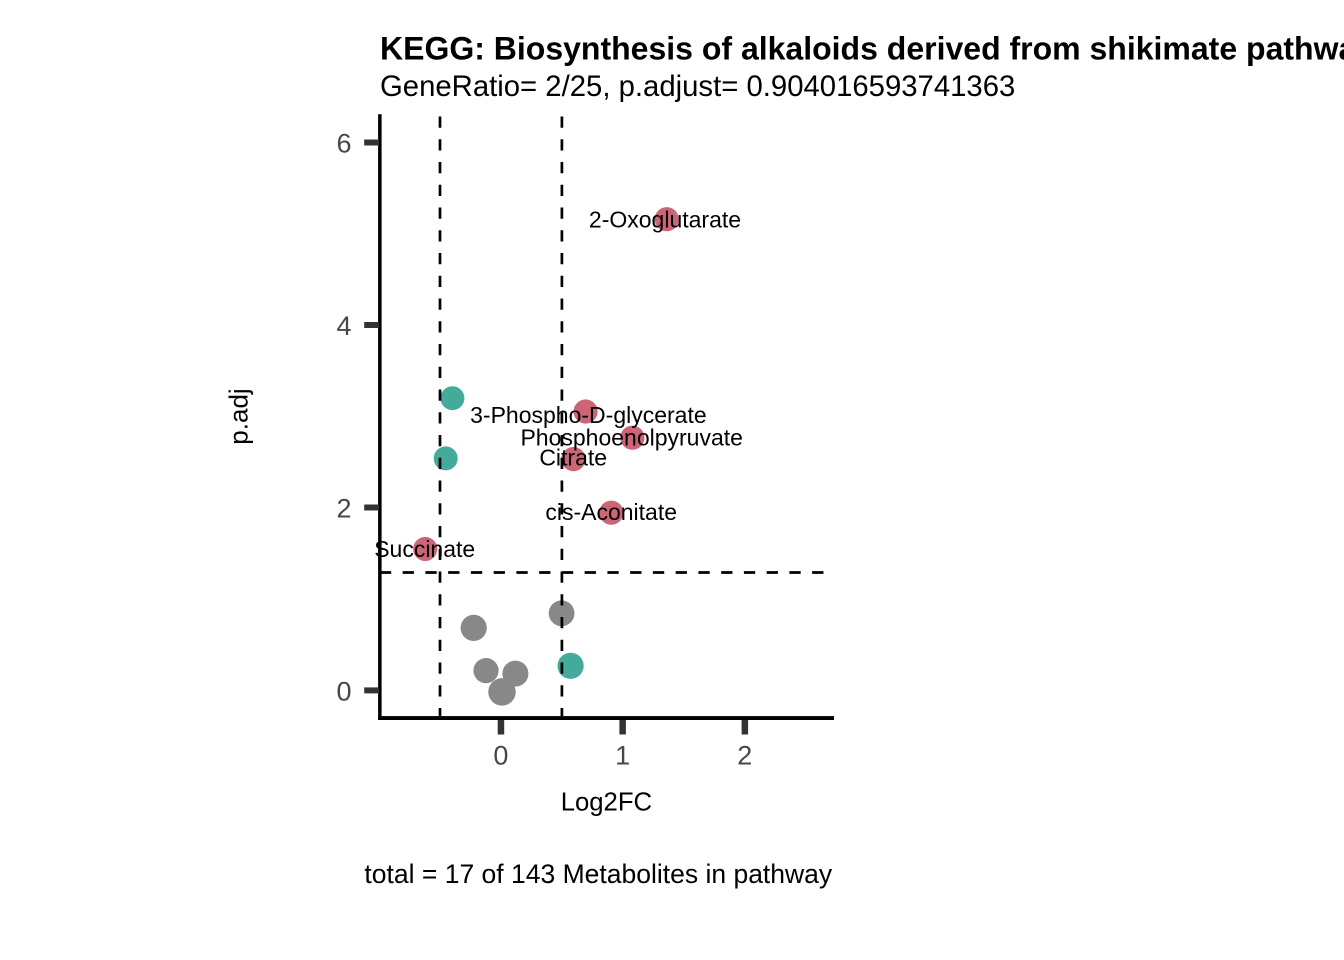  What do you see at coordinates (606, 803) in the screenshot?
I see `svg-text: Log2FC` at bounding box center [606, 803].